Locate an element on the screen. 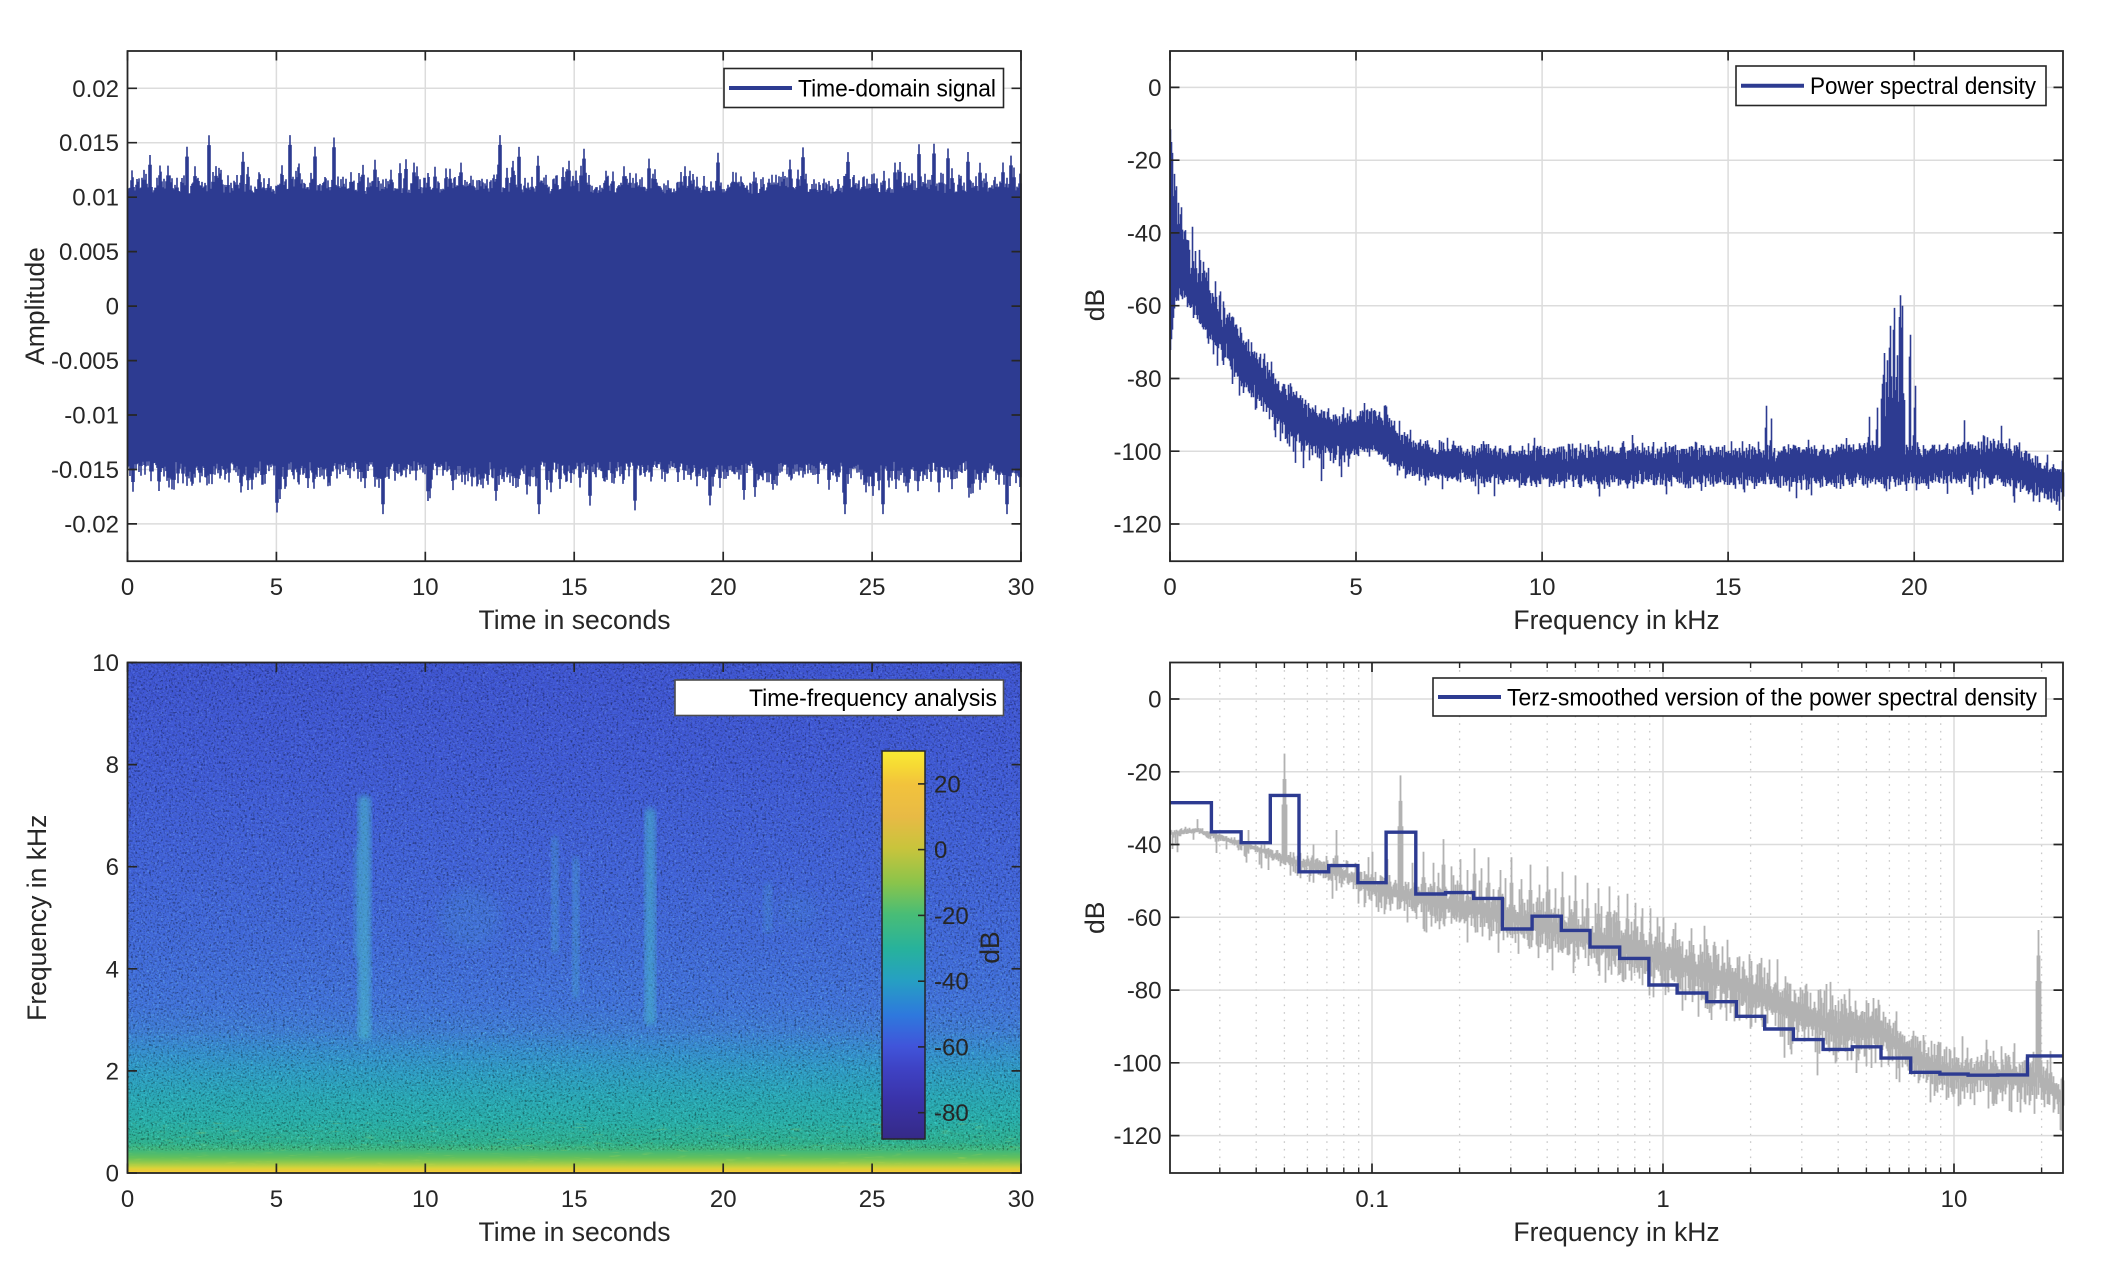 This screenshot has height=1276, width=2126. svg-text: -0.005 is located at coordinates (85, 361).